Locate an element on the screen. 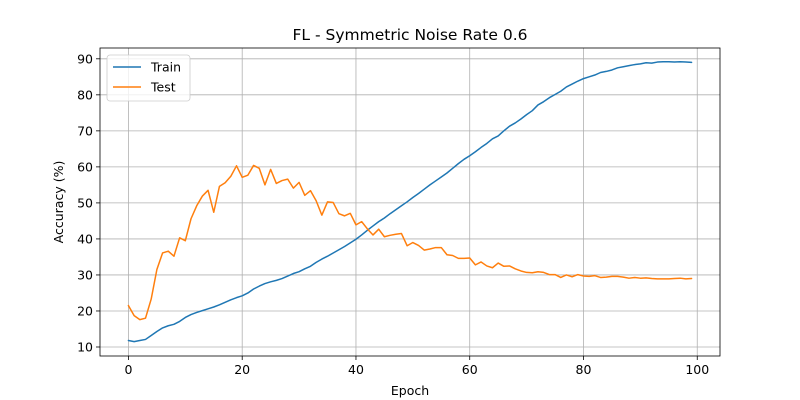  x-tick-label: 60 is located at coordinates (470, 369).